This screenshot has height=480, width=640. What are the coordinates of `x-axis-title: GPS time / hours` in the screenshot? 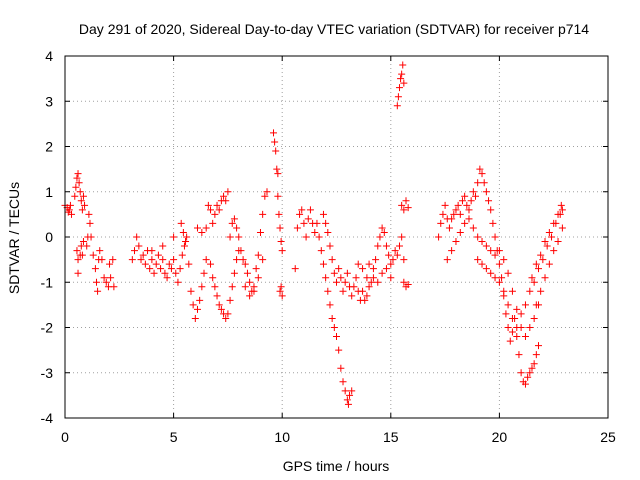 It's located at (336, 466).